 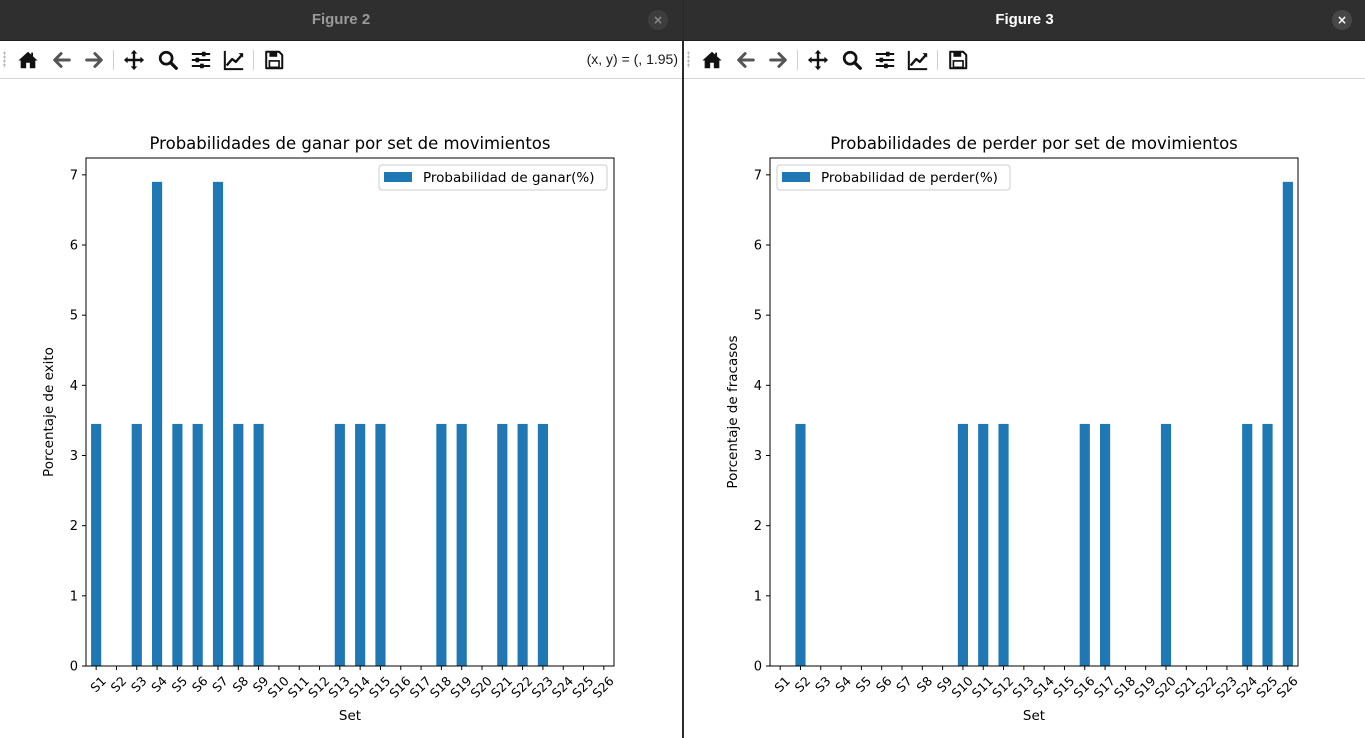 What do you see at coordinates (632, 59) in the screenshot?
I see `cursor-coordinates-readout: (x, y) = (, 1.95)` at bounding box center [632, 59].